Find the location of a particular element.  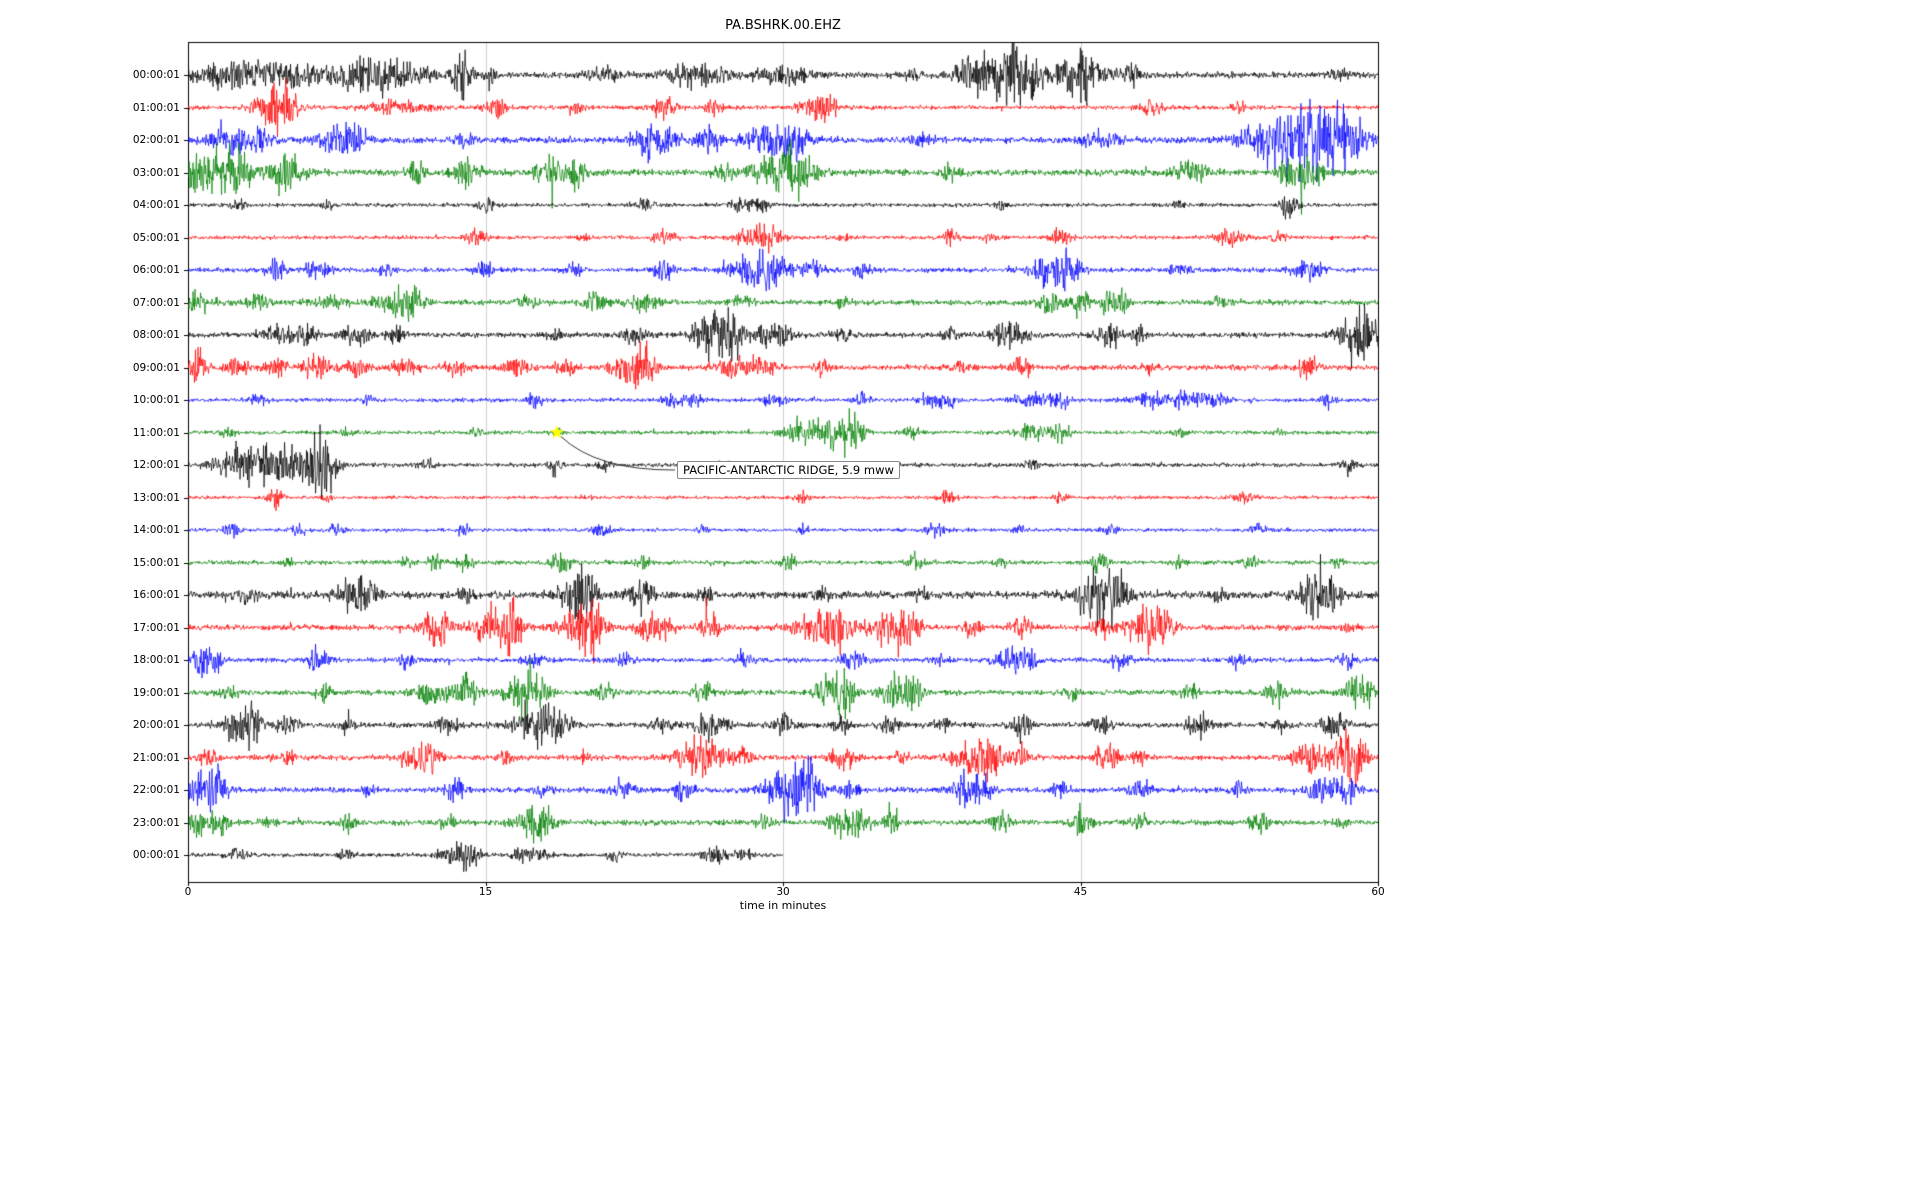

figure-title: PA.BSHRK.00.EHZ is located at coordinates (783, 25).